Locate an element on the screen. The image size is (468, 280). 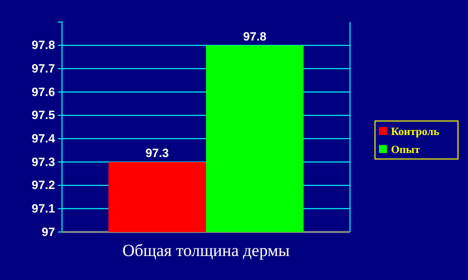
y-tick-label: 97.5 is located at coordinates (44, 115).